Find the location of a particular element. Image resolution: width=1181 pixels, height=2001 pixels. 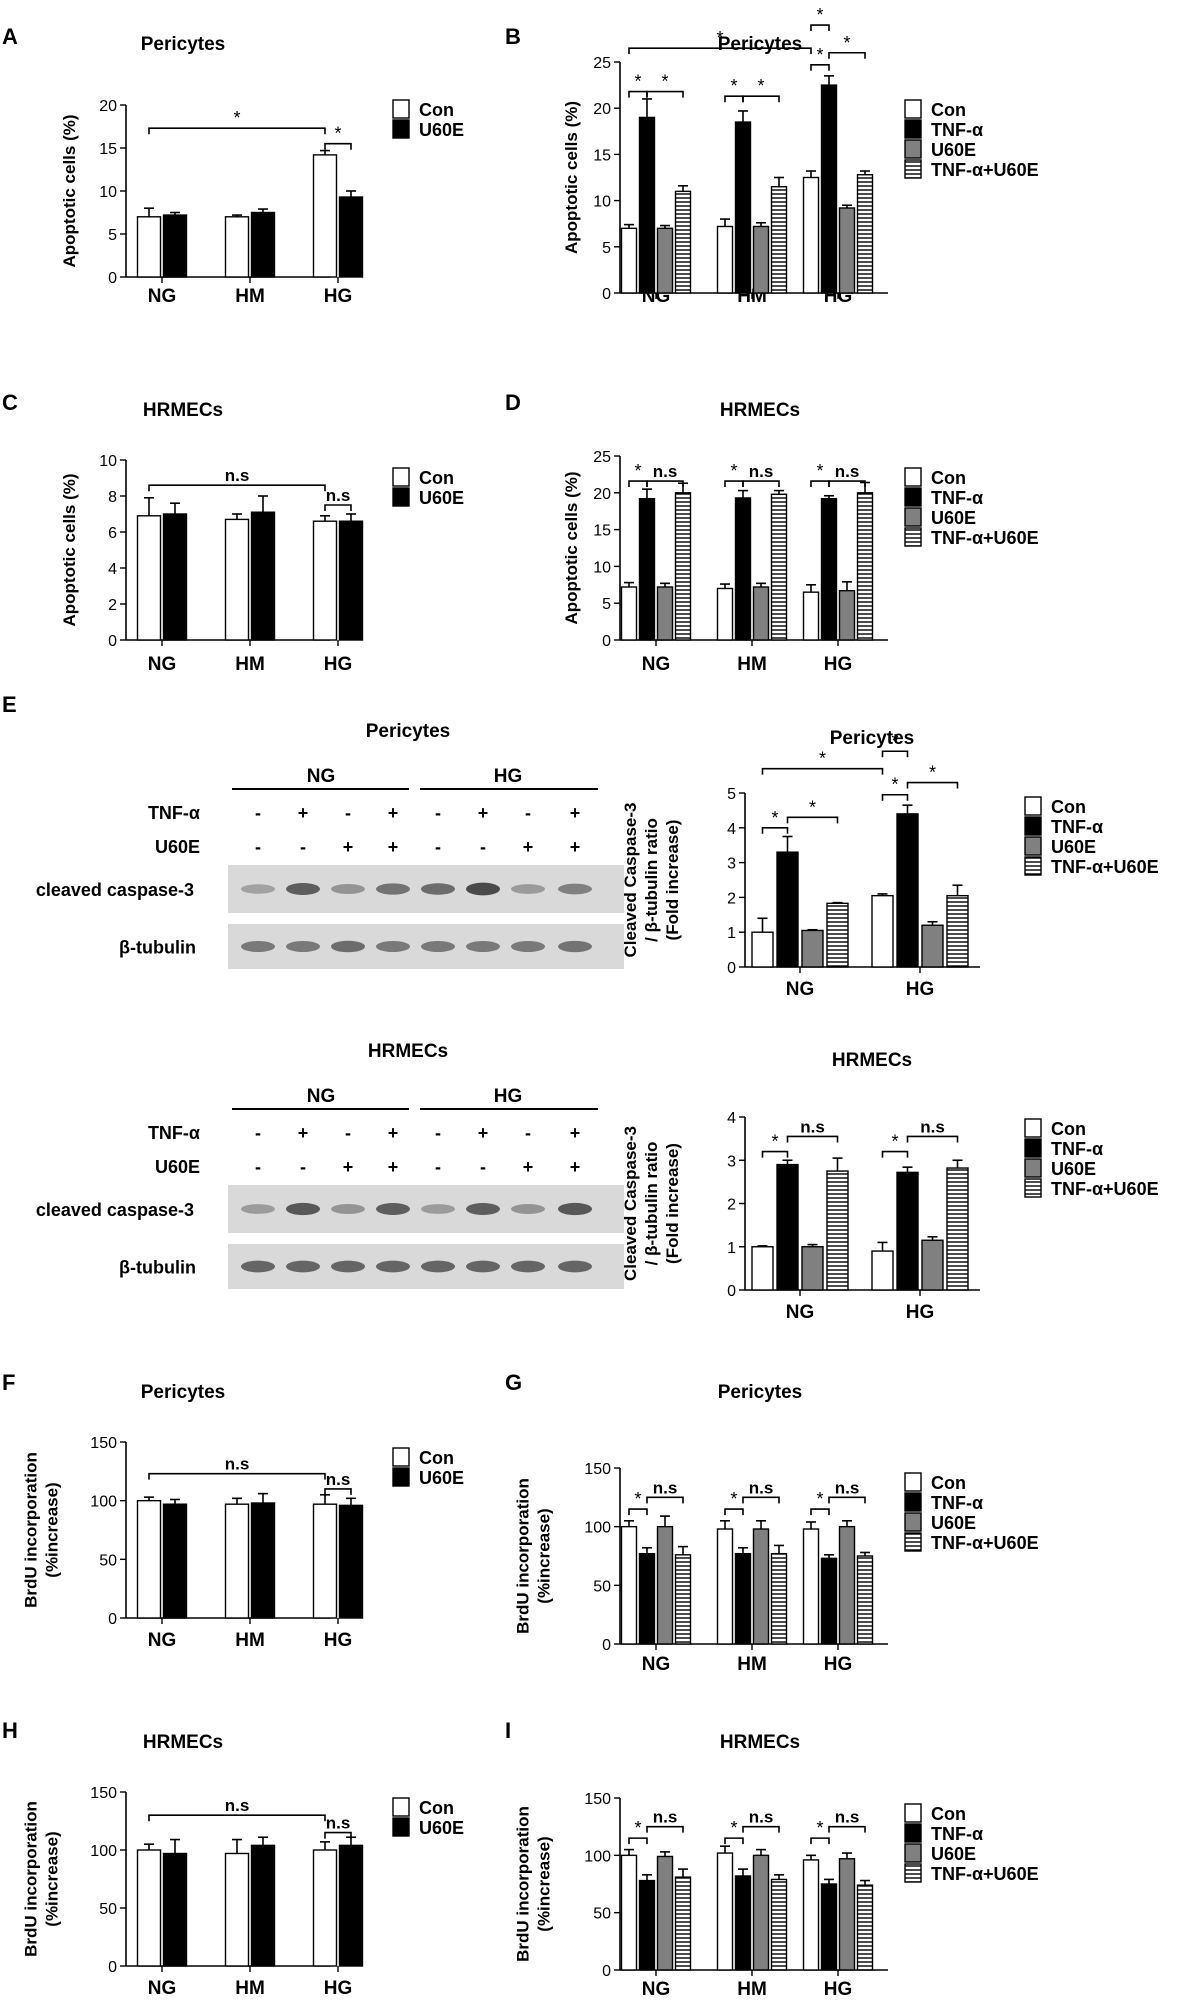

y-tick-label: 100 is located at coordinates (103, 1851).